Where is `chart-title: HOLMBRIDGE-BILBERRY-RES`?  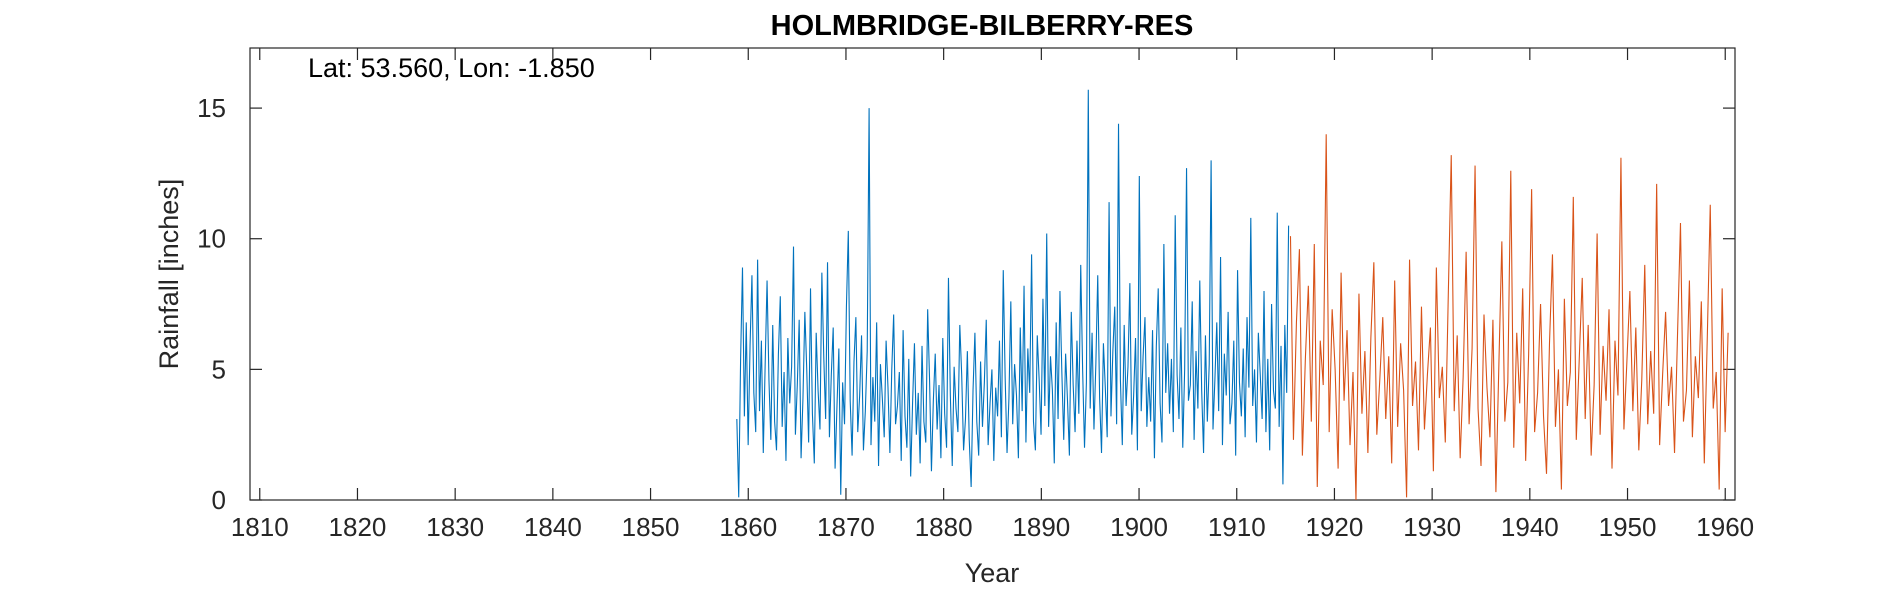 chart-title: HOLMBRIDGE-BILBERRY-RES is located at coordinates (982, 26).